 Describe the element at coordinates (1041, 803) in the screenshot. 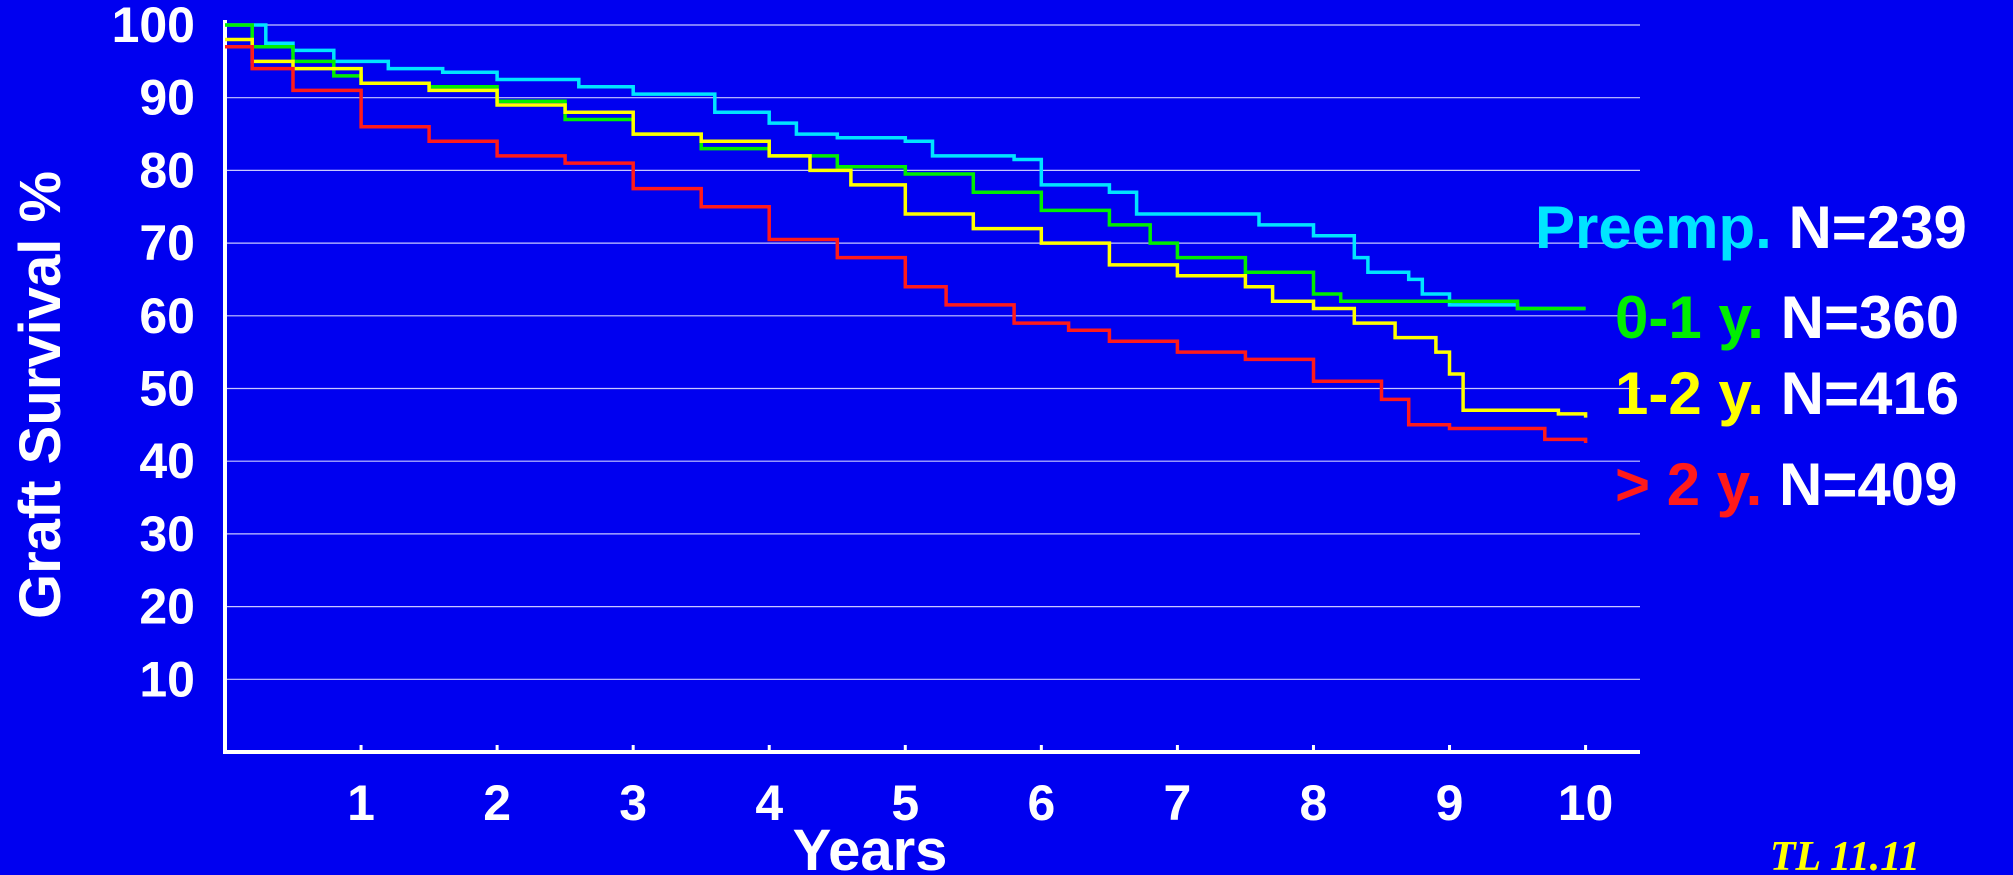

I see `x-tick-label-6: 6` at that location.